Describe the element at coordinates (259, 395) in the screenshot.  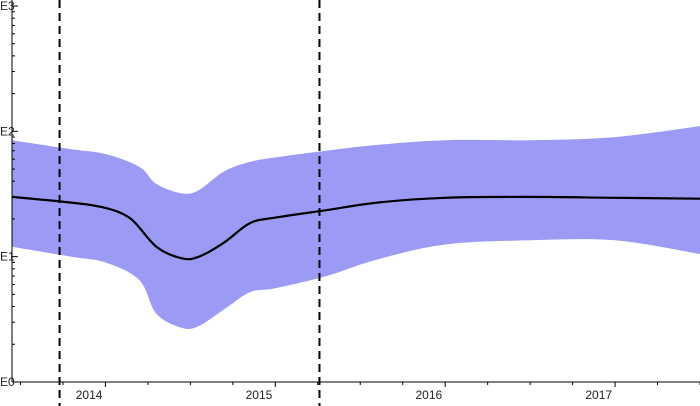
I see `x-tick-label-1: 2015` at that location.